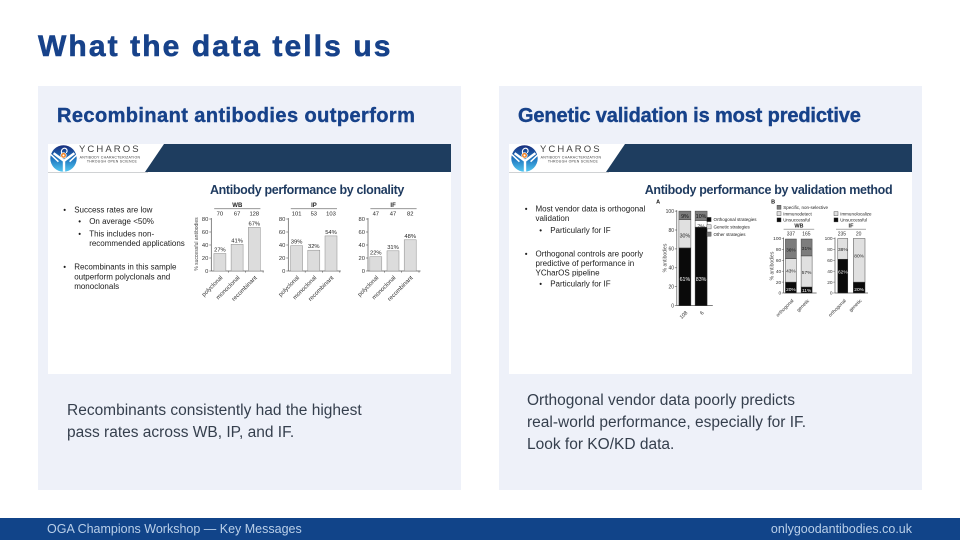 This screenshot has height=540, width=960. What do you see at coordinates (856, 213) in the screenshot?
I see `svg-text: Immunolocalize` at bounding box center [856, 213].